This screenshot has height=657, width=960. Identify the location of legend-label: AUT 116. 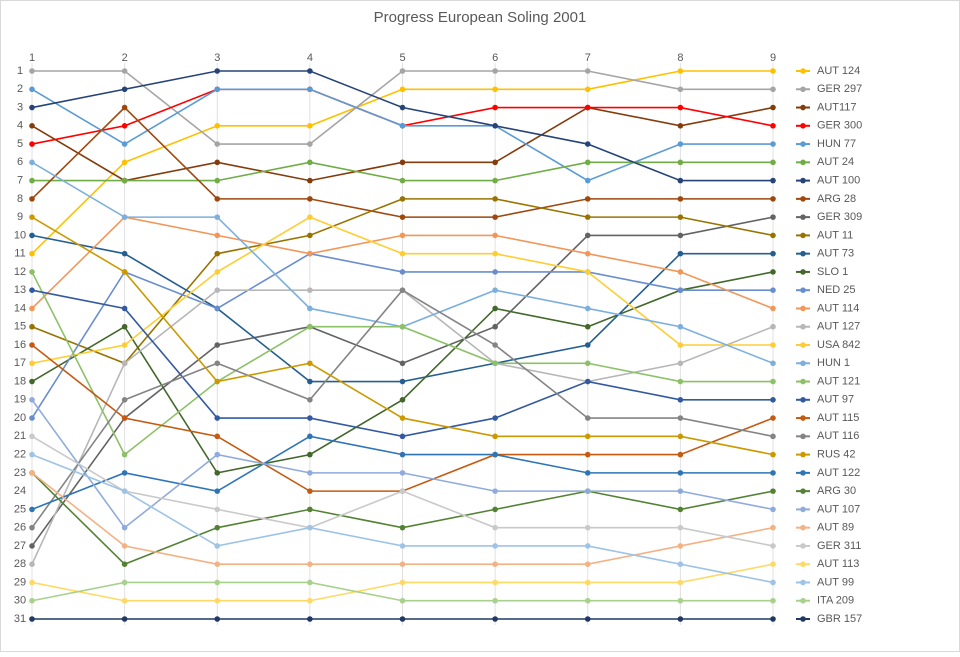
(838, 436).